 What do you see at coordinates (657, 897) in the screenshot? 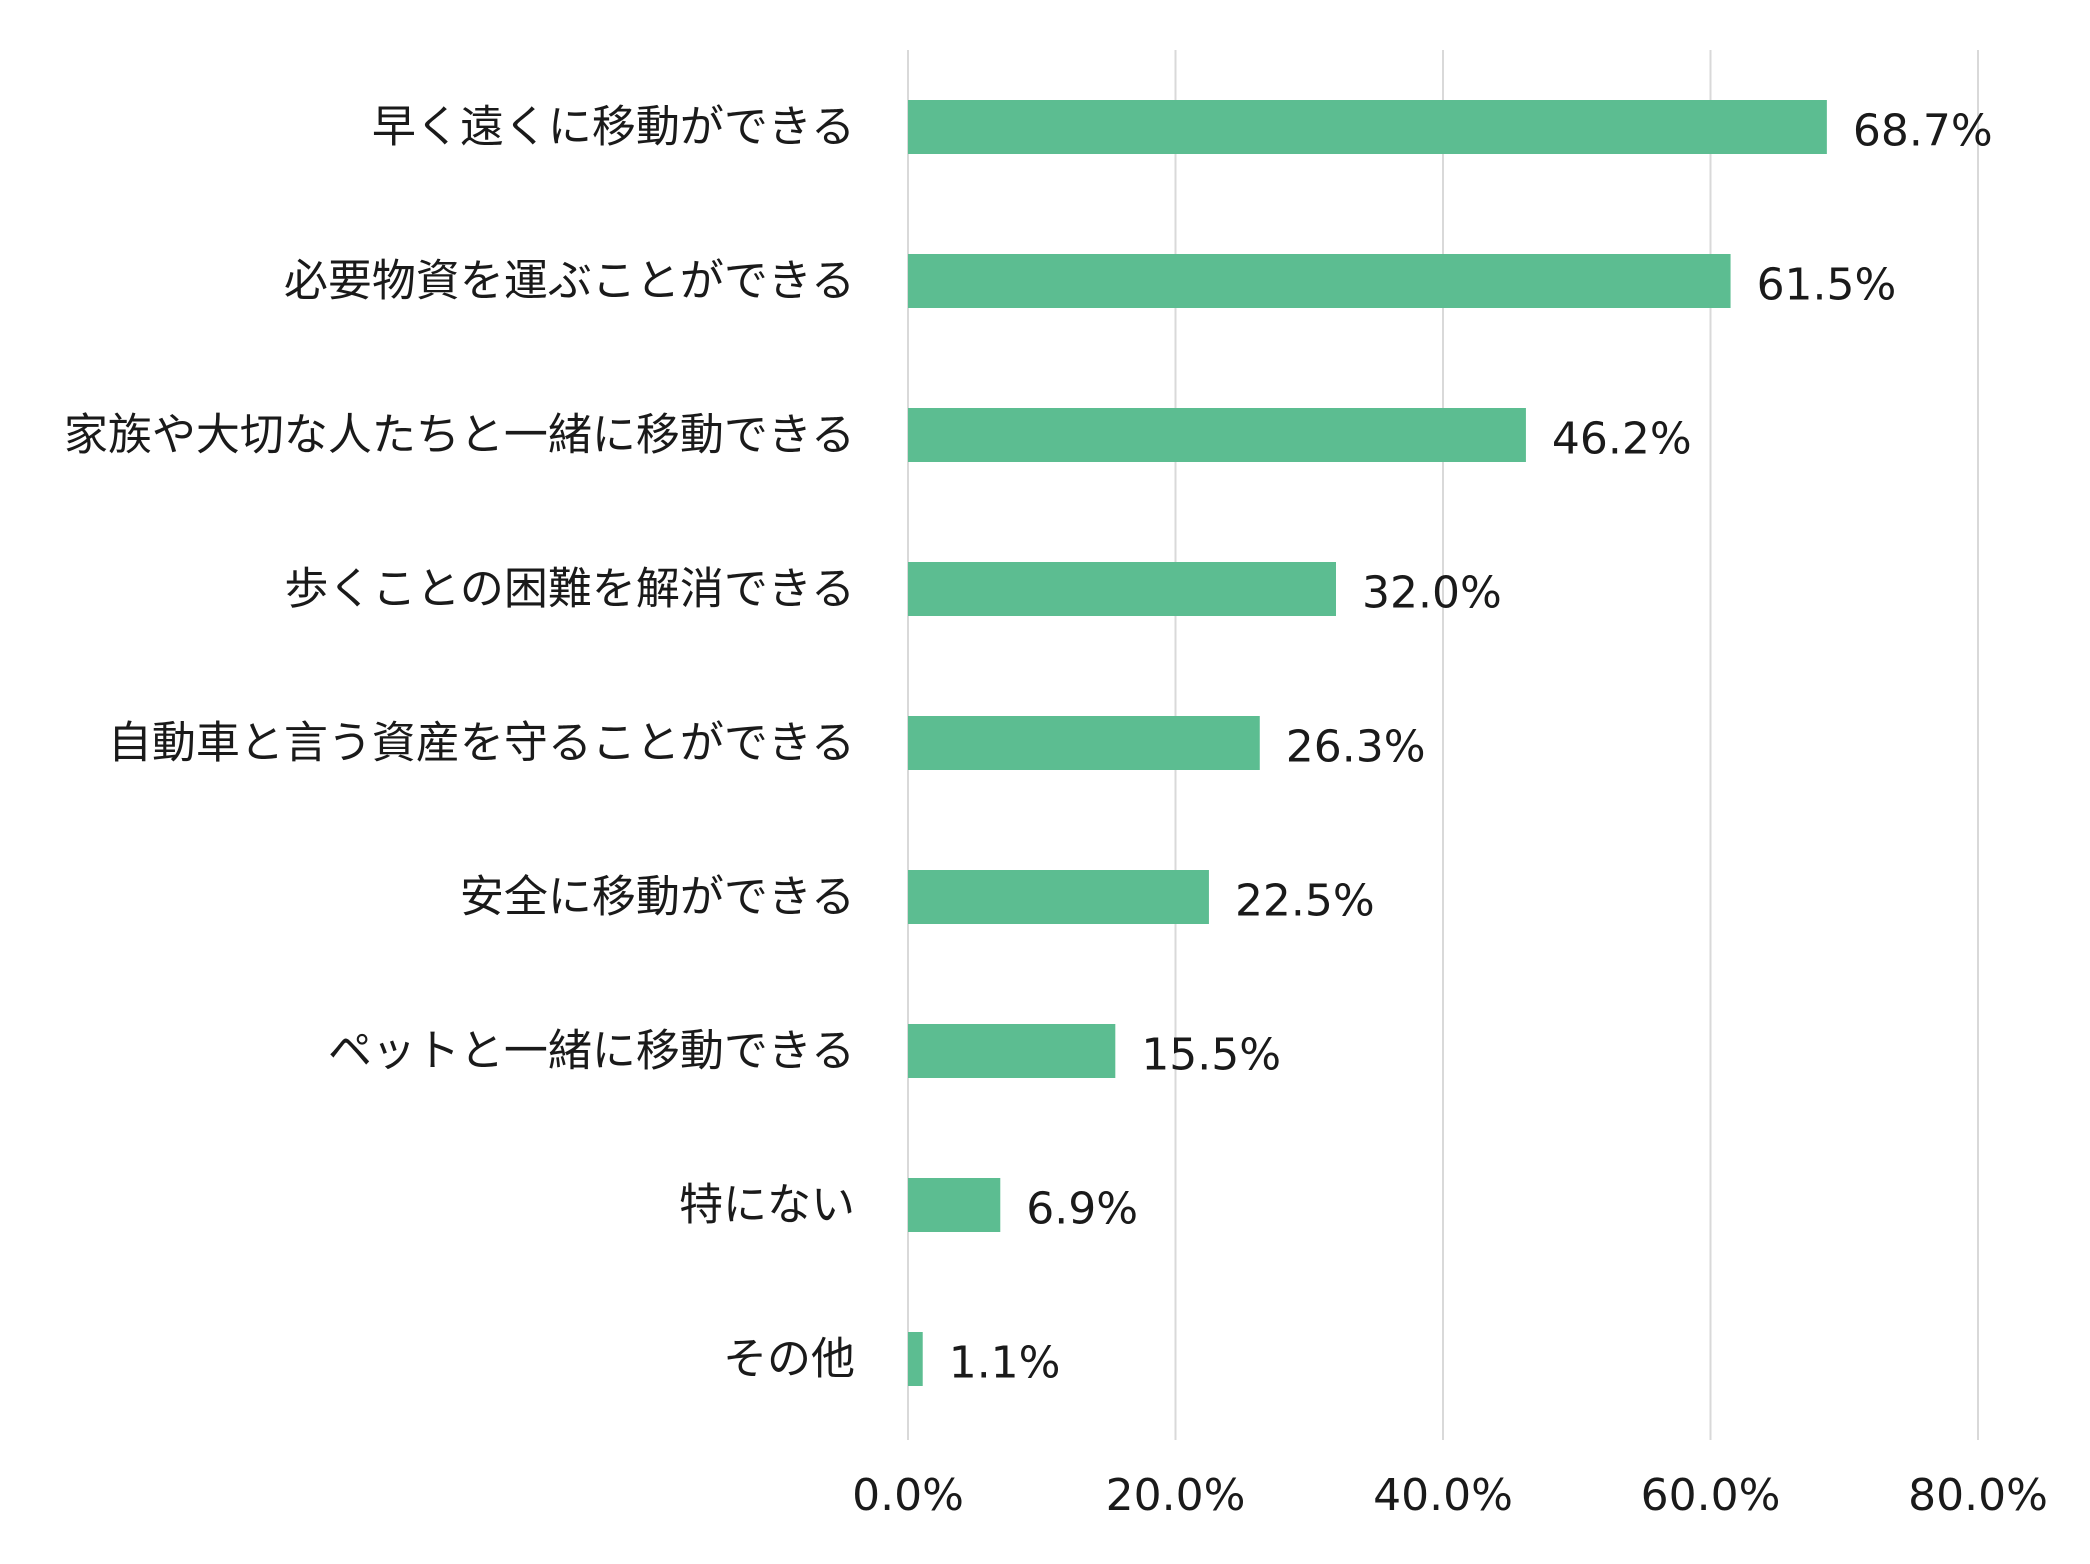
I see `category-label: 安全に移動ができる` at bounding box center [657, 897].